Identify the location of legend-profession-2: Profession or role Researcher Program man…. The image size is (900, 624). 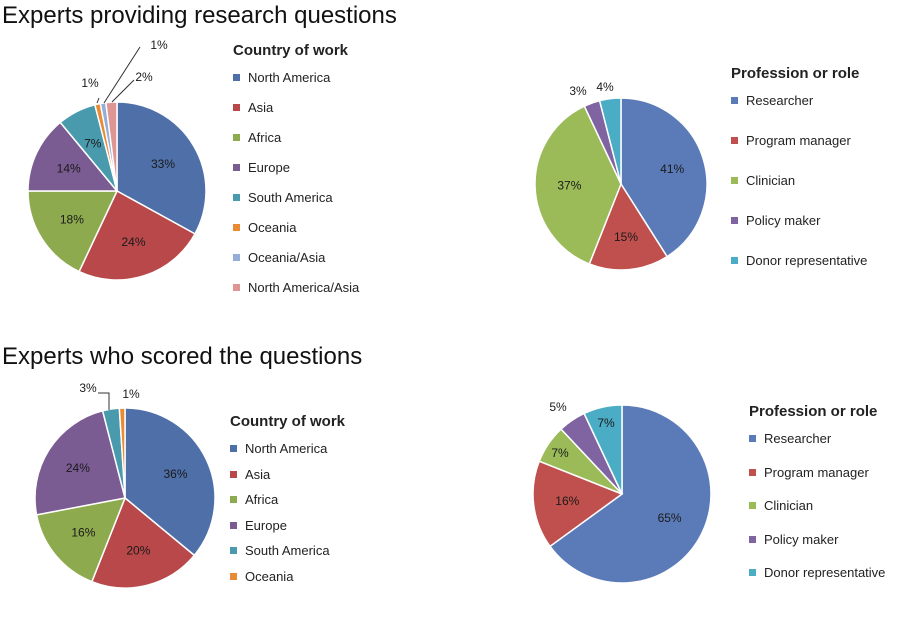
(821, 500).